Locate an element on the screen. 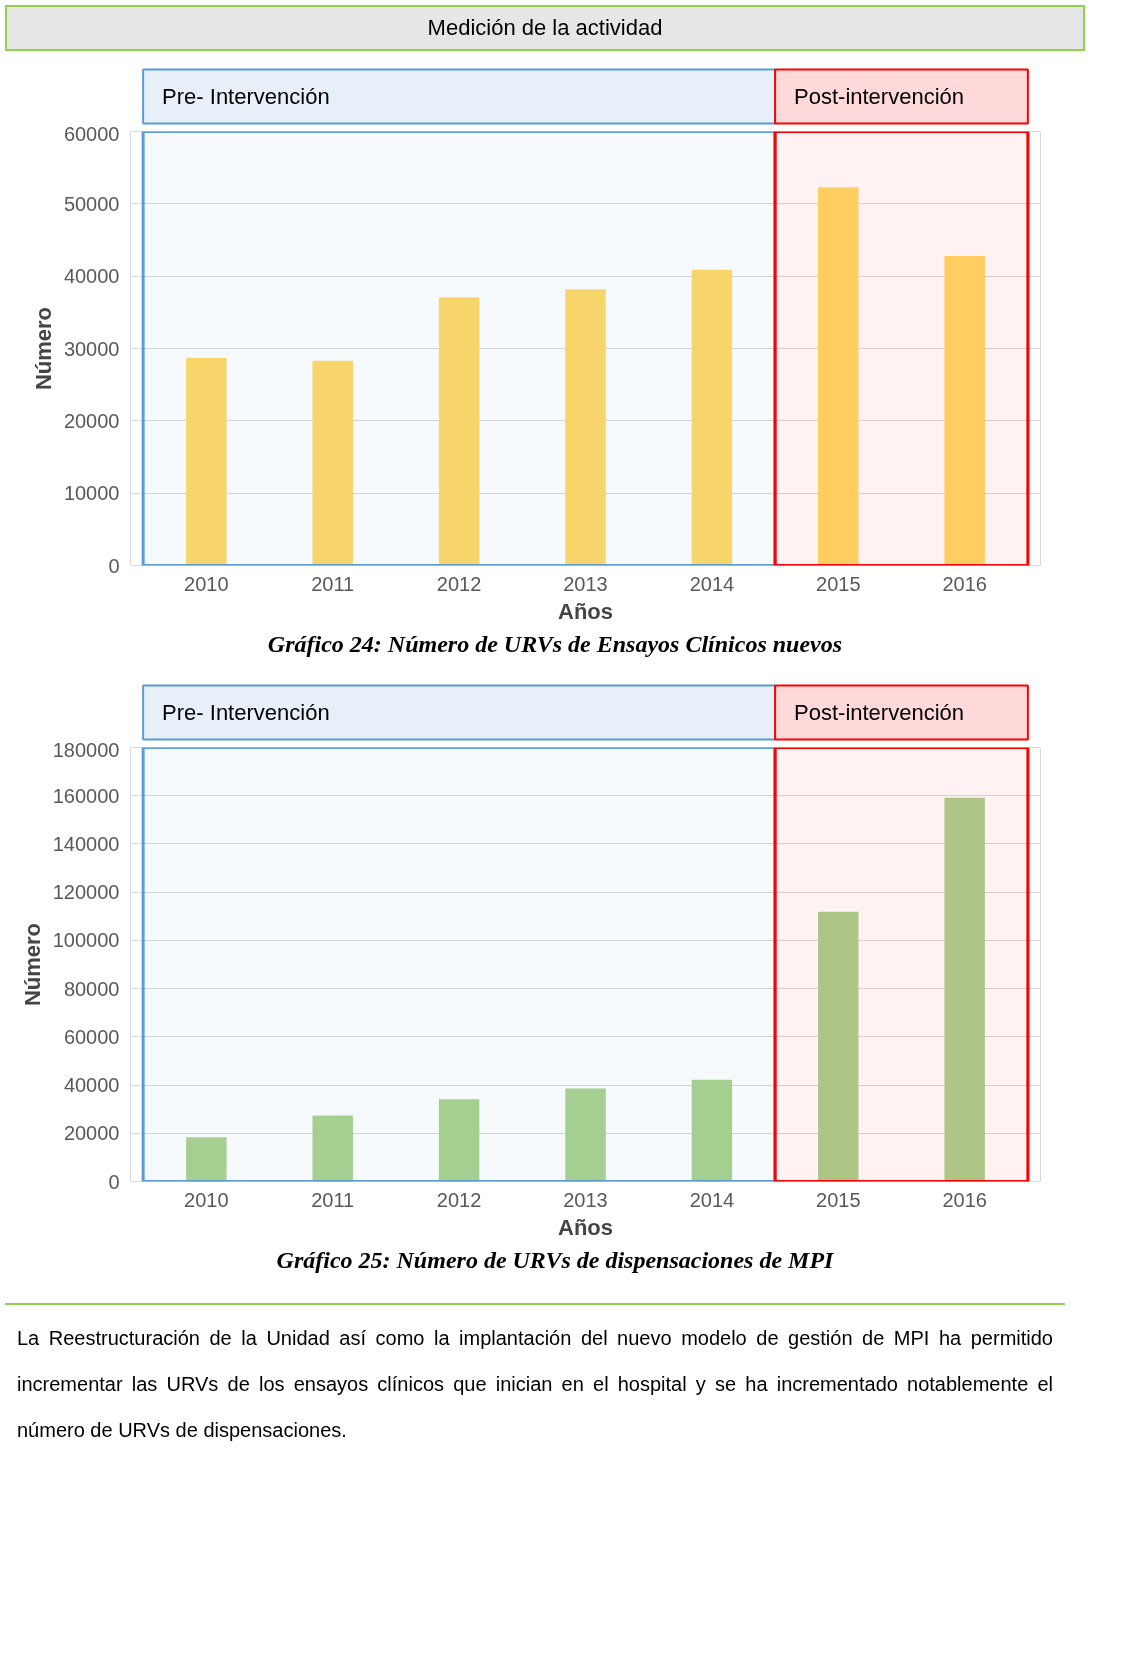 The width and height of the screenshot is (1142, 1656). y-tick-label: 140000 is located at coordinates (86, 843).